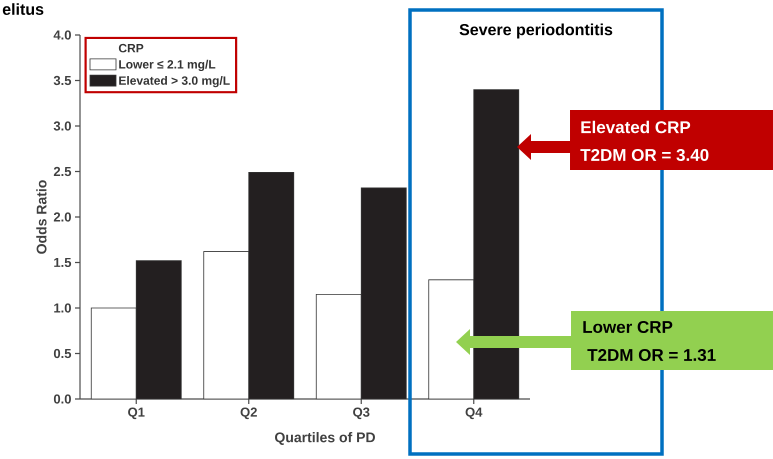 Image resolution: width=773 pixels, height=459 pixels. What do you see at coordinates (627, 327) in the screenshot?
I see `text: Lower CRP` at bounding box center [627, 327].